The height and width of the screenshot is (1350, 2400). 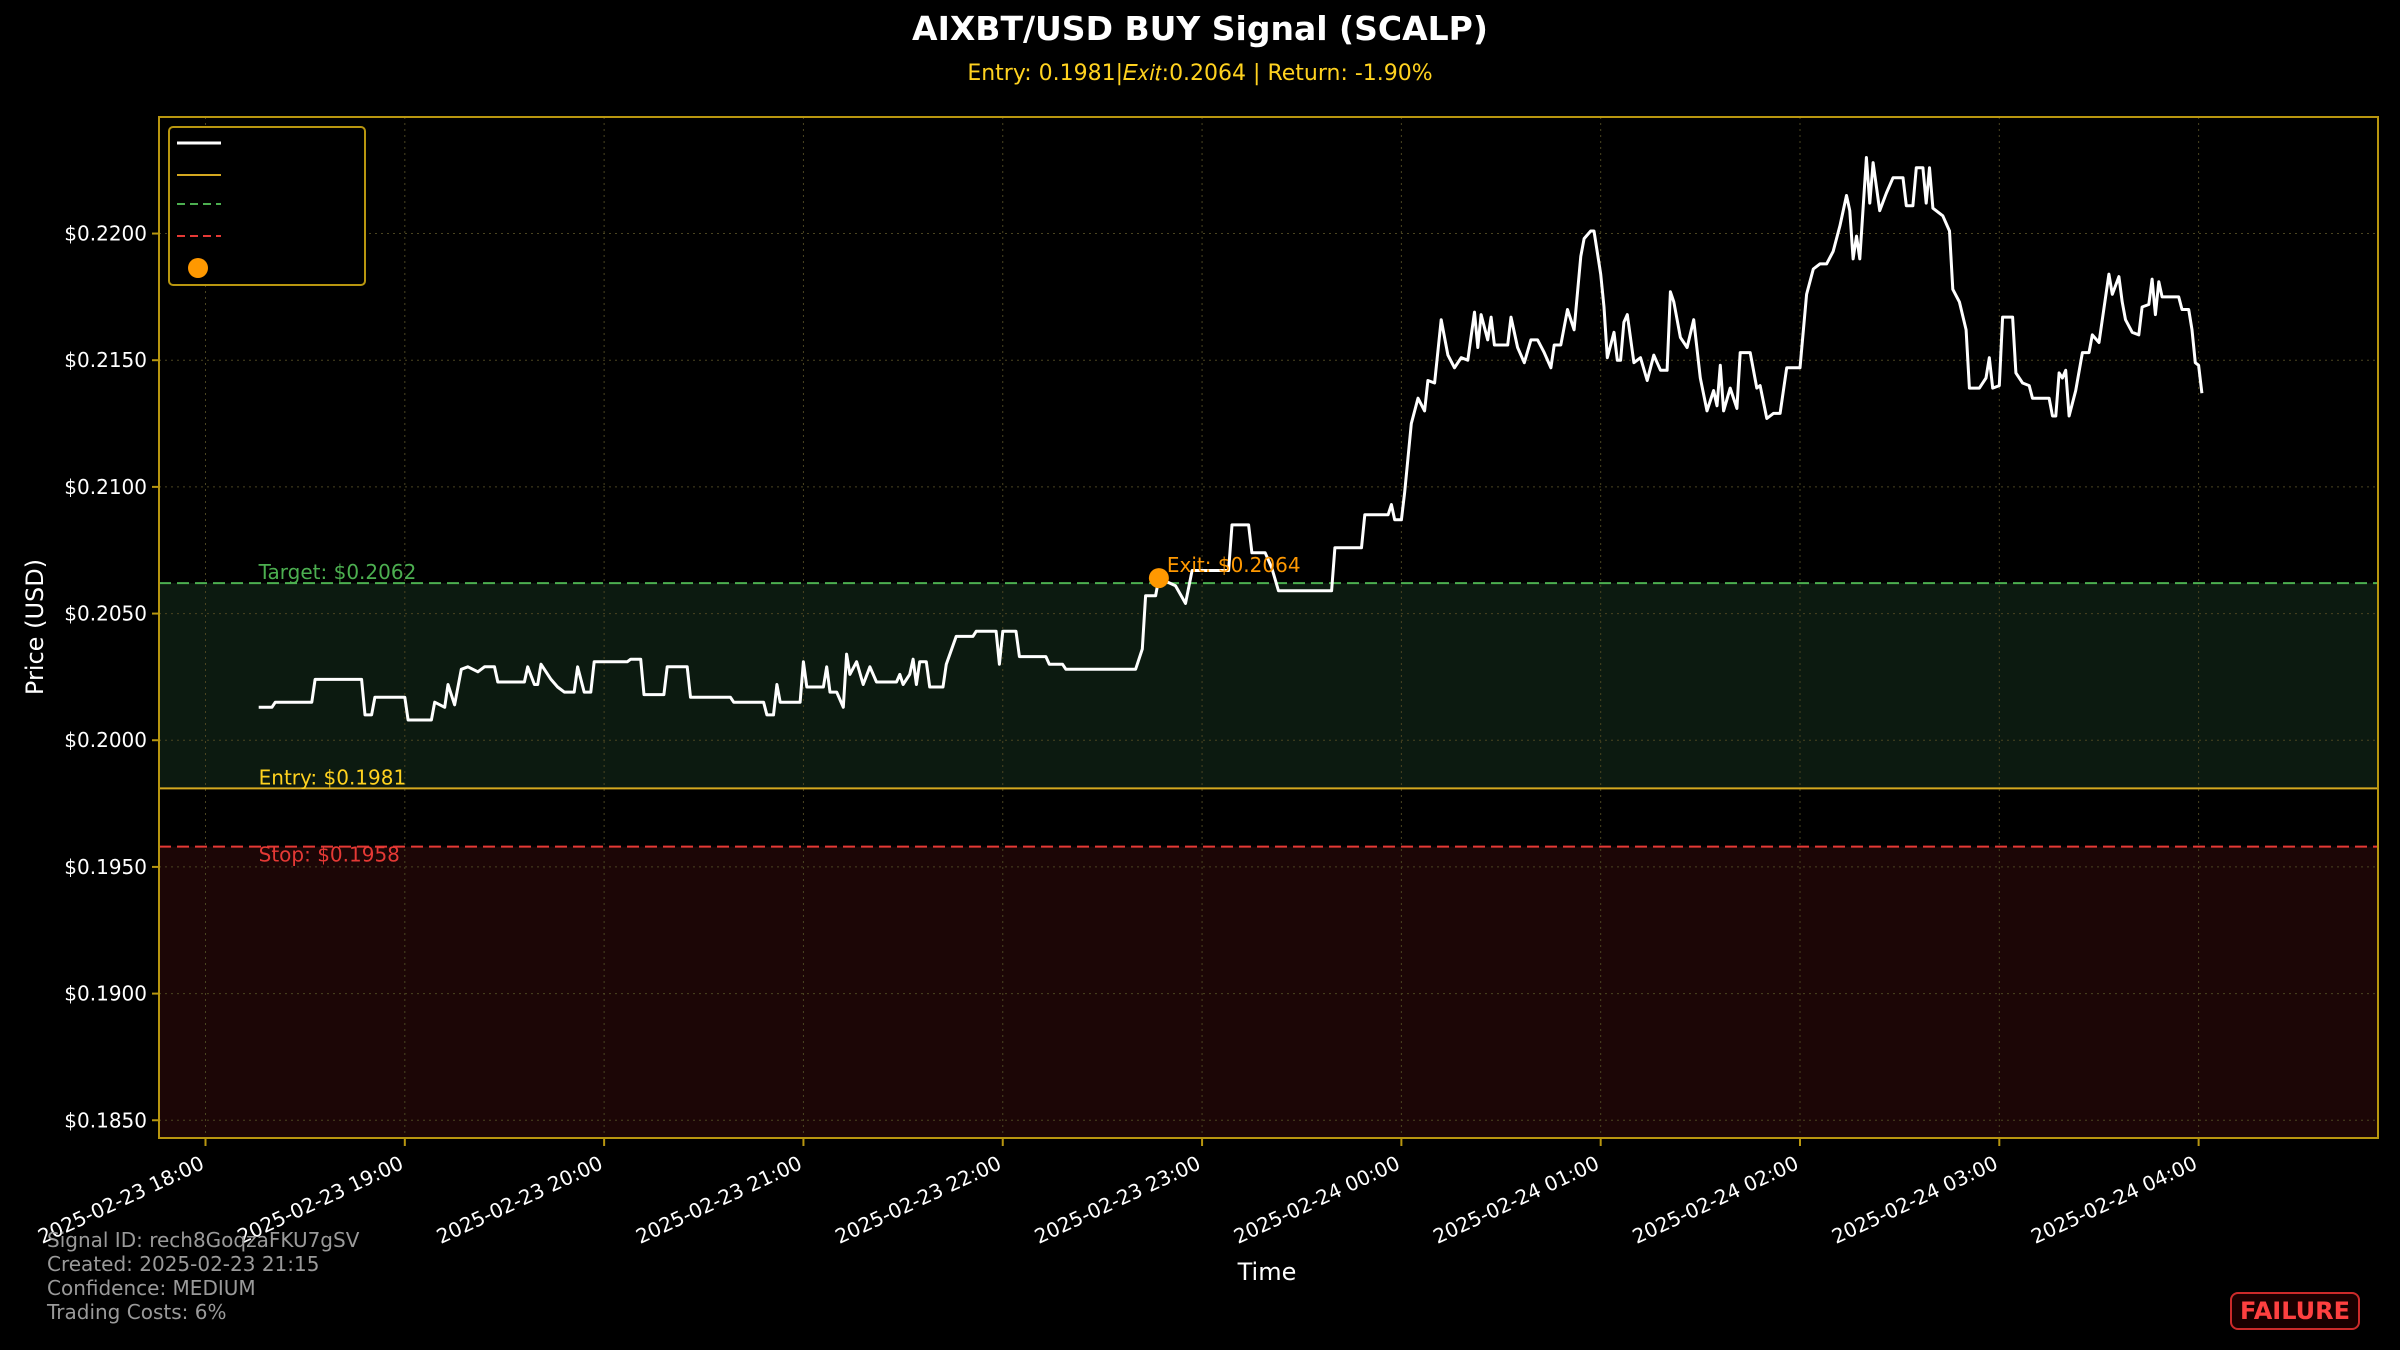 What do you see at coordinates (1715, 1200) in the screenshot?
I see `x-tick-label: 2025-02-24 02:00` at bounding box center [1715, 1200].